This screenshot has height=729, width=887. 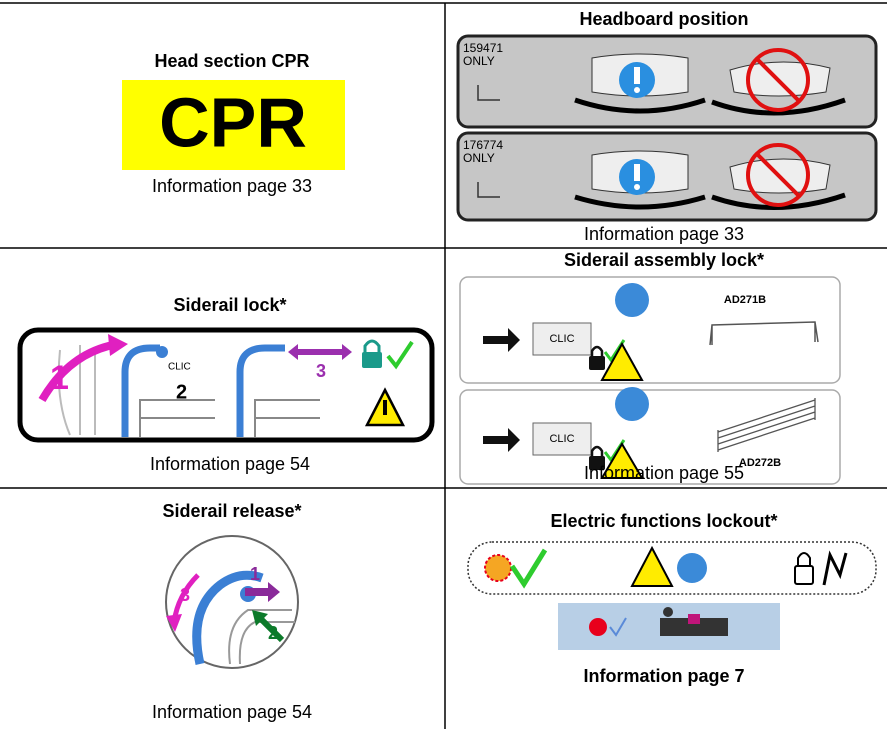 What do you see at coordinates (162, 352) in the screenshot?
I see `latch` at bounding box center [162, 352].